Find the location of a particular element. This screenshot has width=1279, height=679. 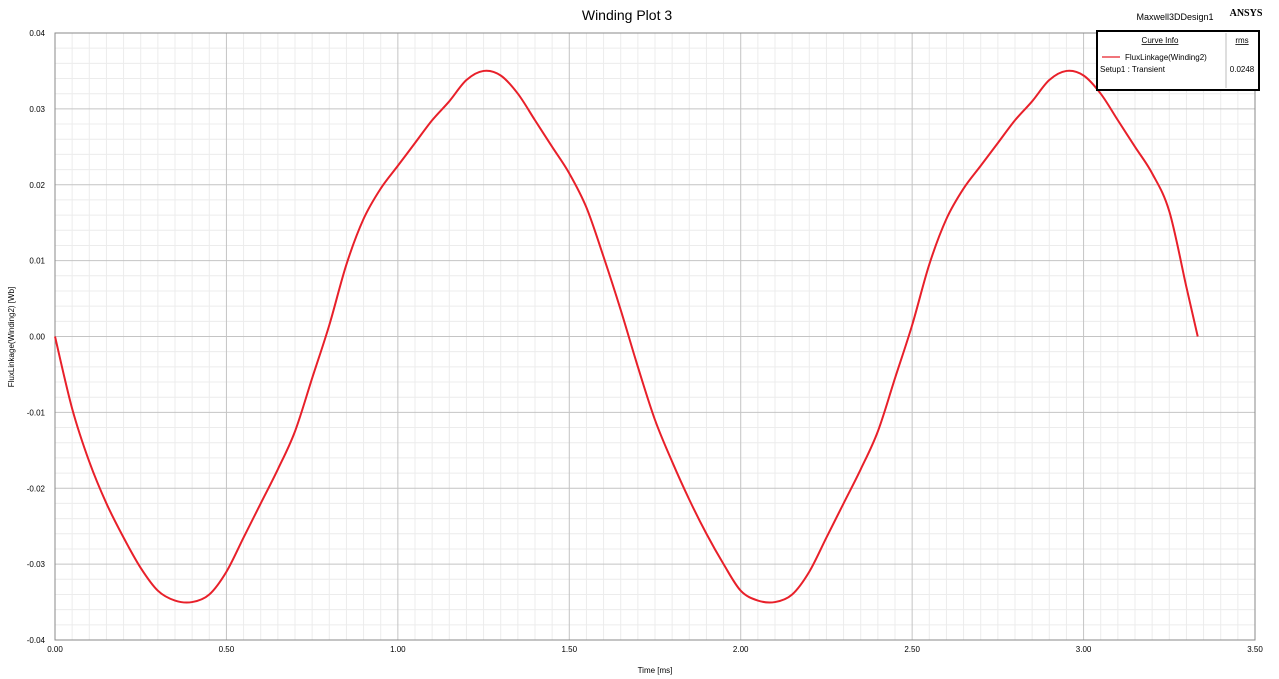

y-tick-label: 0.02 is located at coordinates (37, 185).